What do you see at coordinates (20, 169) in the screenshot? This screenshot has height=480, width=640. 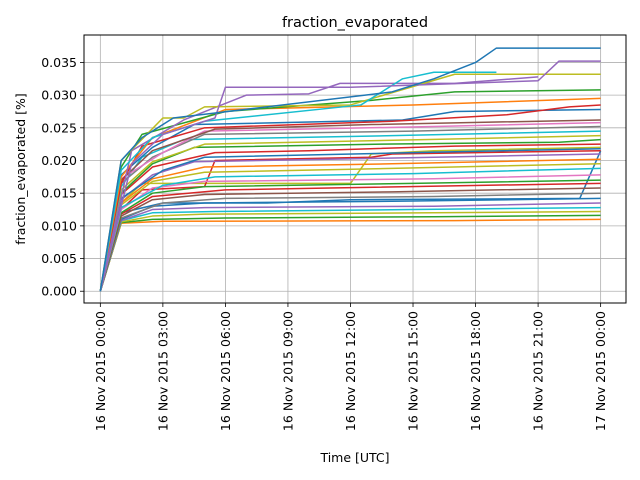 I see `y-axis-label: fraction_evaporated [%]` at bounding box center [20, 169].